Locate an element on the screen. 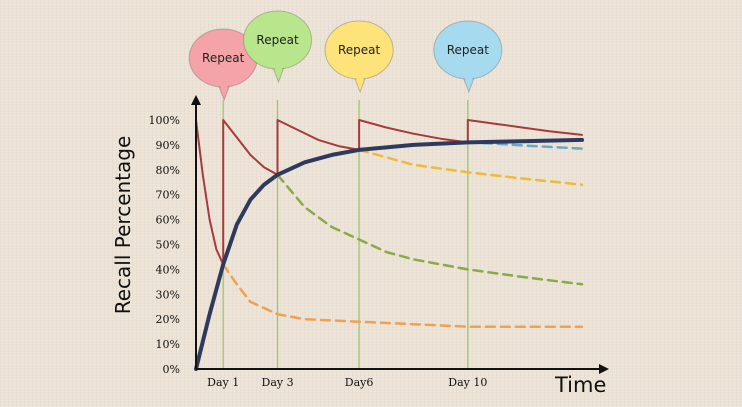 The height and width of the screenshot is (407, 742). repeat-bubble-1: Repeat is located at coordinates (223, 65).